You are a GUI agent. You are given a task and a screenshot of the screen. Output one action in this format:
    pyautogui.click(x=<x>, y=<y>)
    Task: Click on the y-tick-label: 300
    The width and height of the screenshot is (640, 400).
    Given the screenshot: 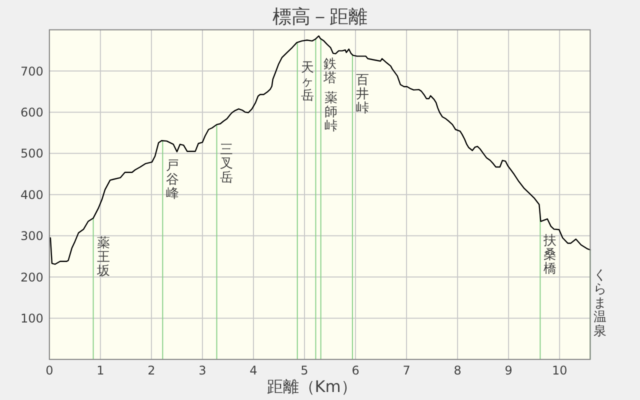 What is the action you would take?
    pyautogui.click(x=32, y=236)
    